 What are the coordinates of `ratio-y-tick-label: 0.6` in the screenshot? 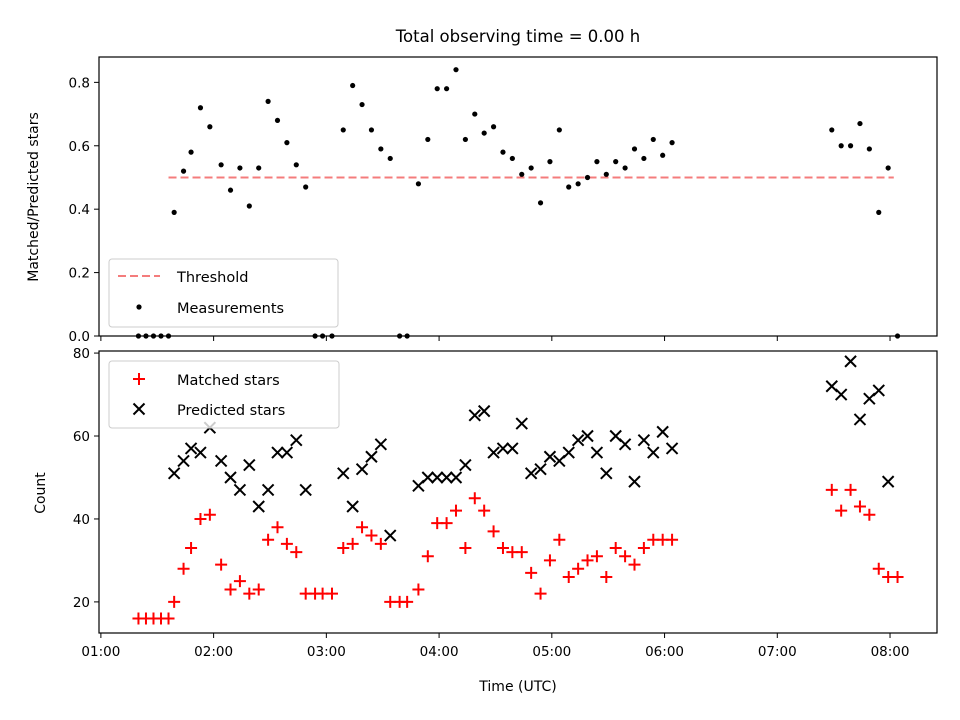 It's located at (79, 147).